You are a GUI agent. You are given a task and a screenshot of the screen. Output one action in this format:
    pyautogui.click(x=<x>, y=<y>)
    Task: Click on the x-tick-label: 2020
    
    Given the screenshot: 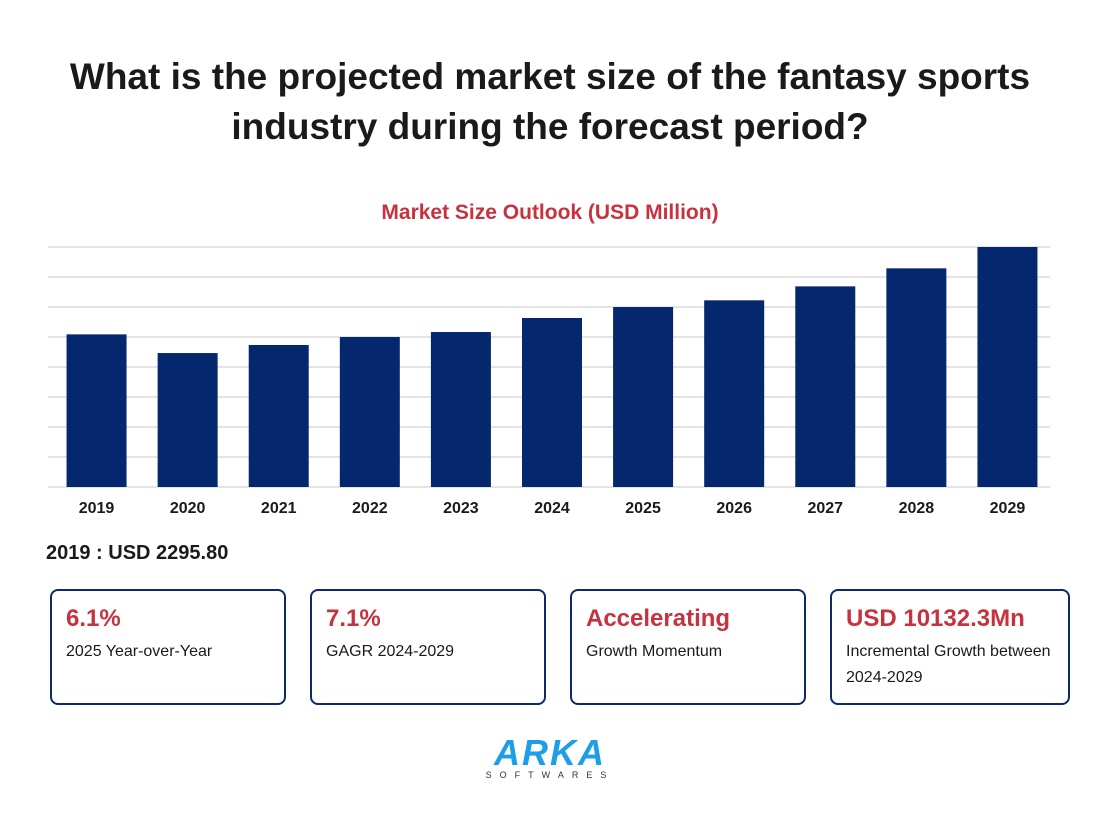 What is the action you would take?
    pyautogui.click(x=188, y=508)
    